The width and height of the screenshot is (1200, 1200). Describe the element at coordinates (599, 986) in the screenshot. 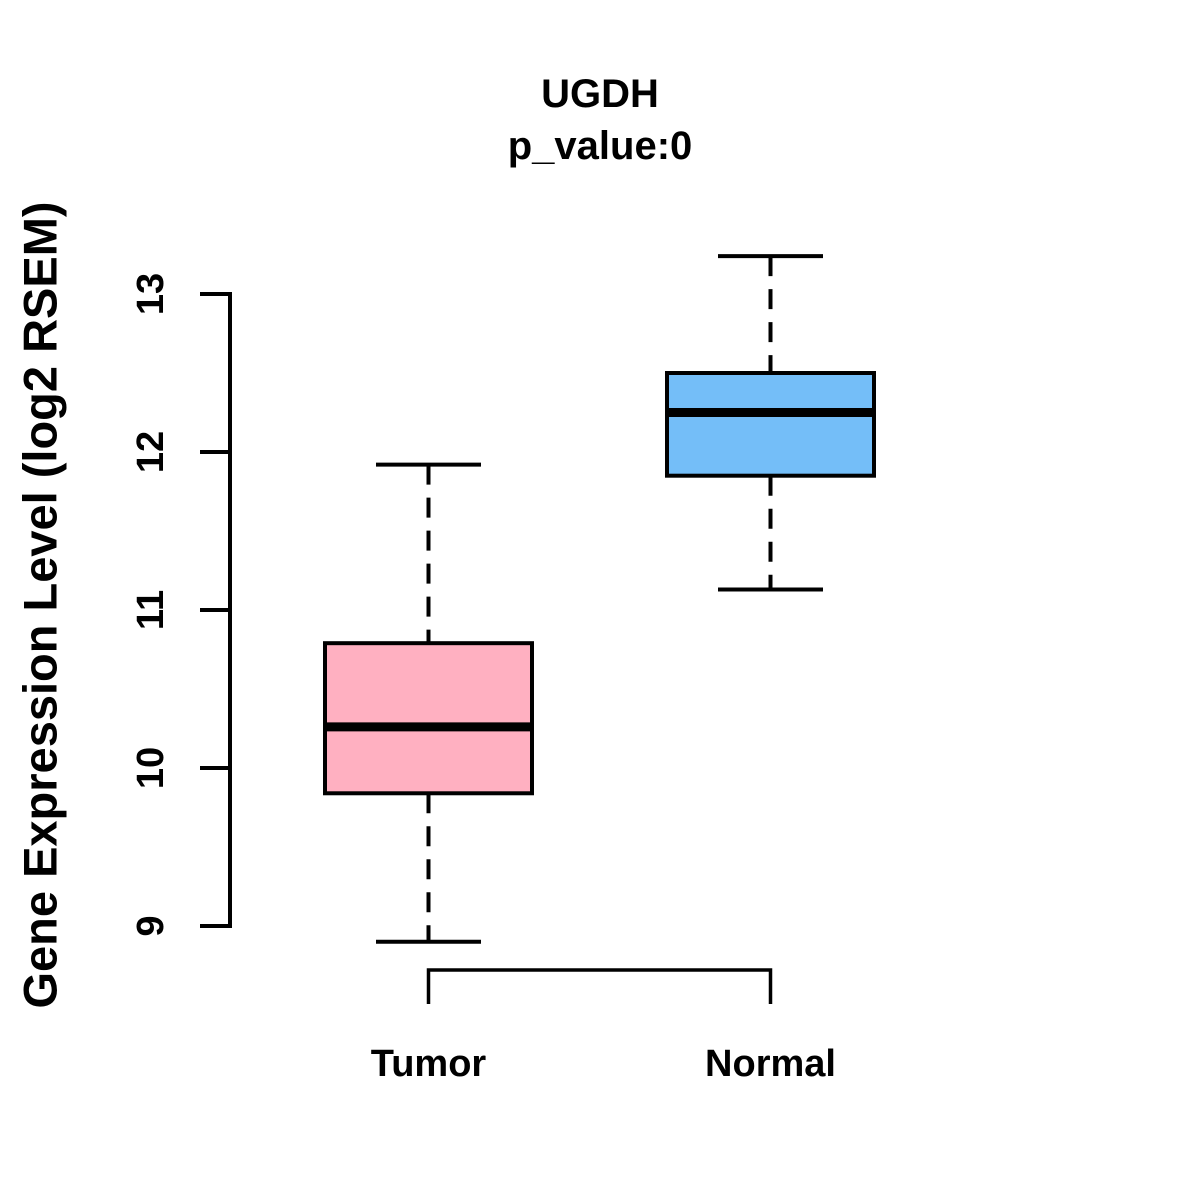

I see `x-axis-bracket` at that location.